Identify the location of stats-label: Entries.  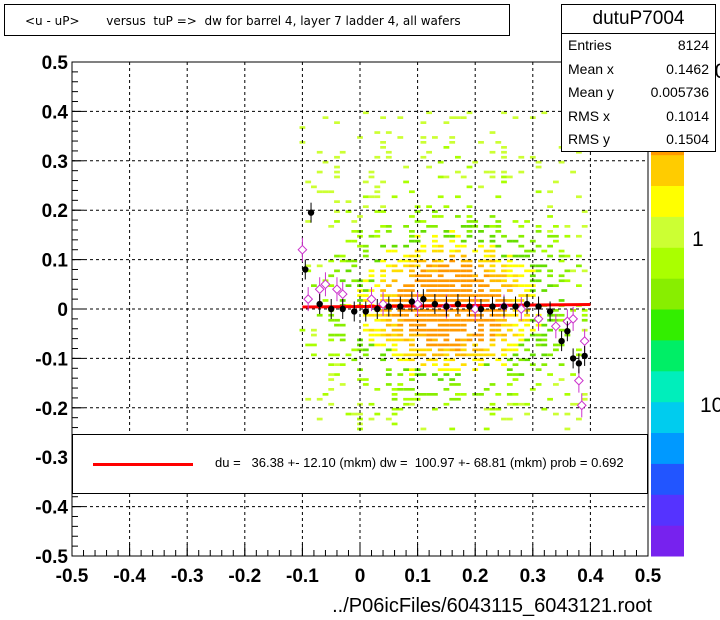
(590, 45).